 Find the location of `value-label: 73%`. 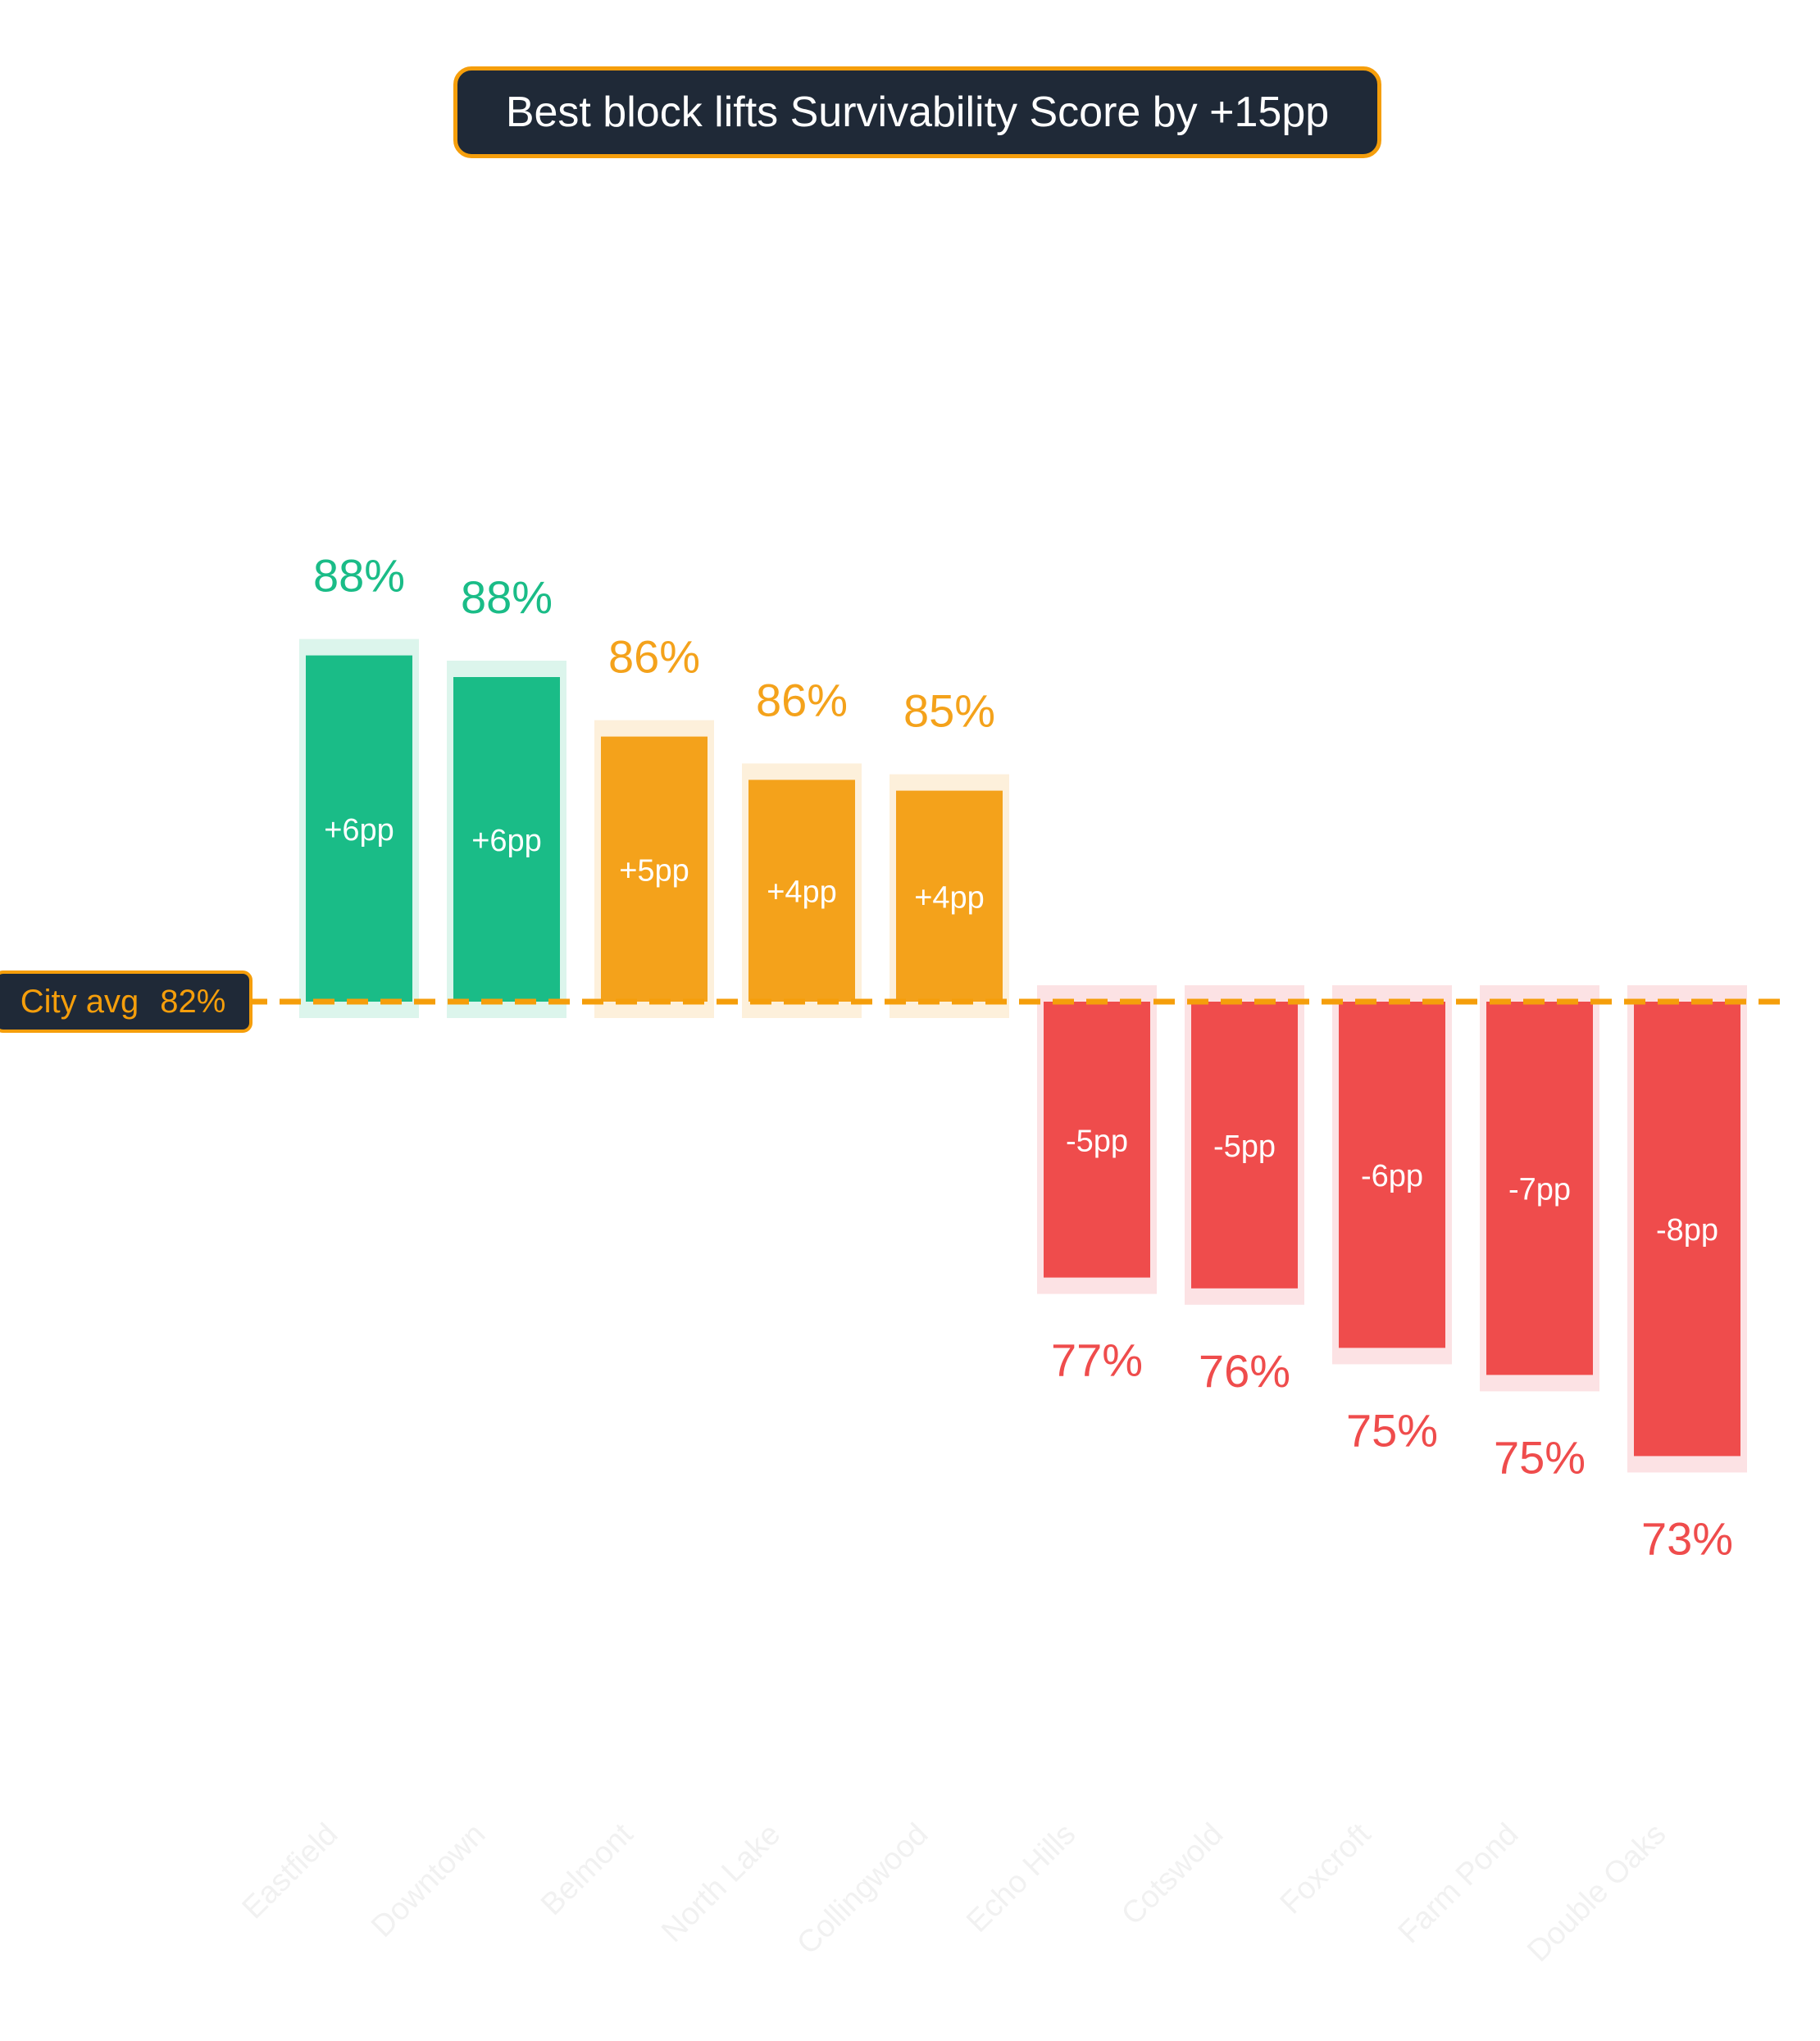

value-label: 73% is located at coordinates (1687, 1538).